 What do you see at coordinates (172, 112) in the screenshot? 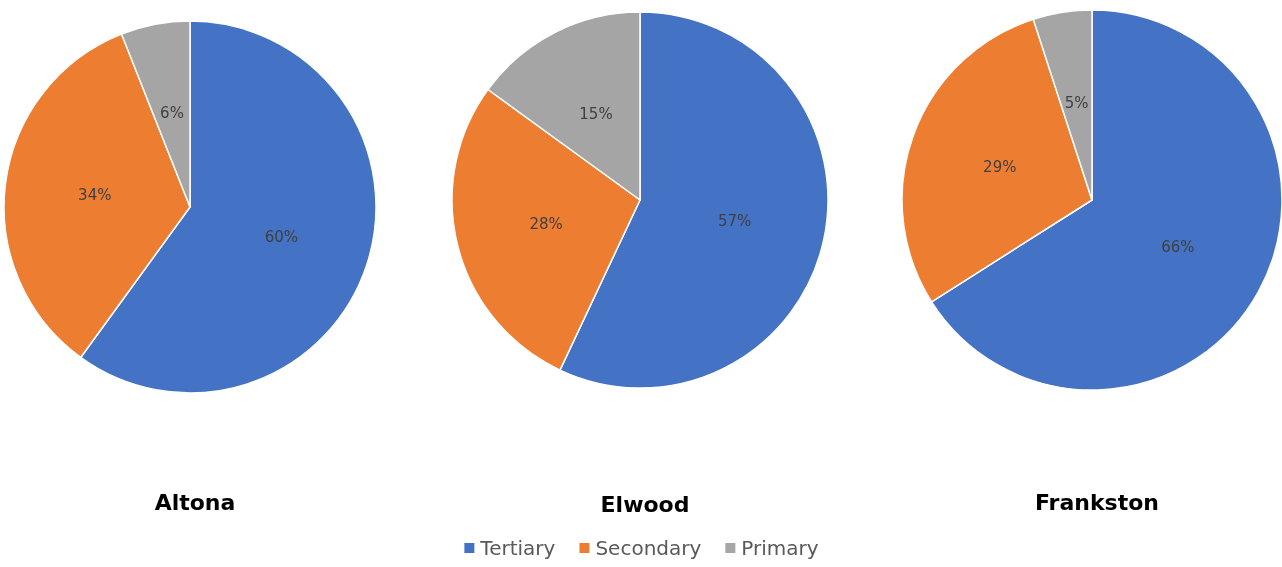
I see `data-label: 6%` at bounding box center [172, 112].